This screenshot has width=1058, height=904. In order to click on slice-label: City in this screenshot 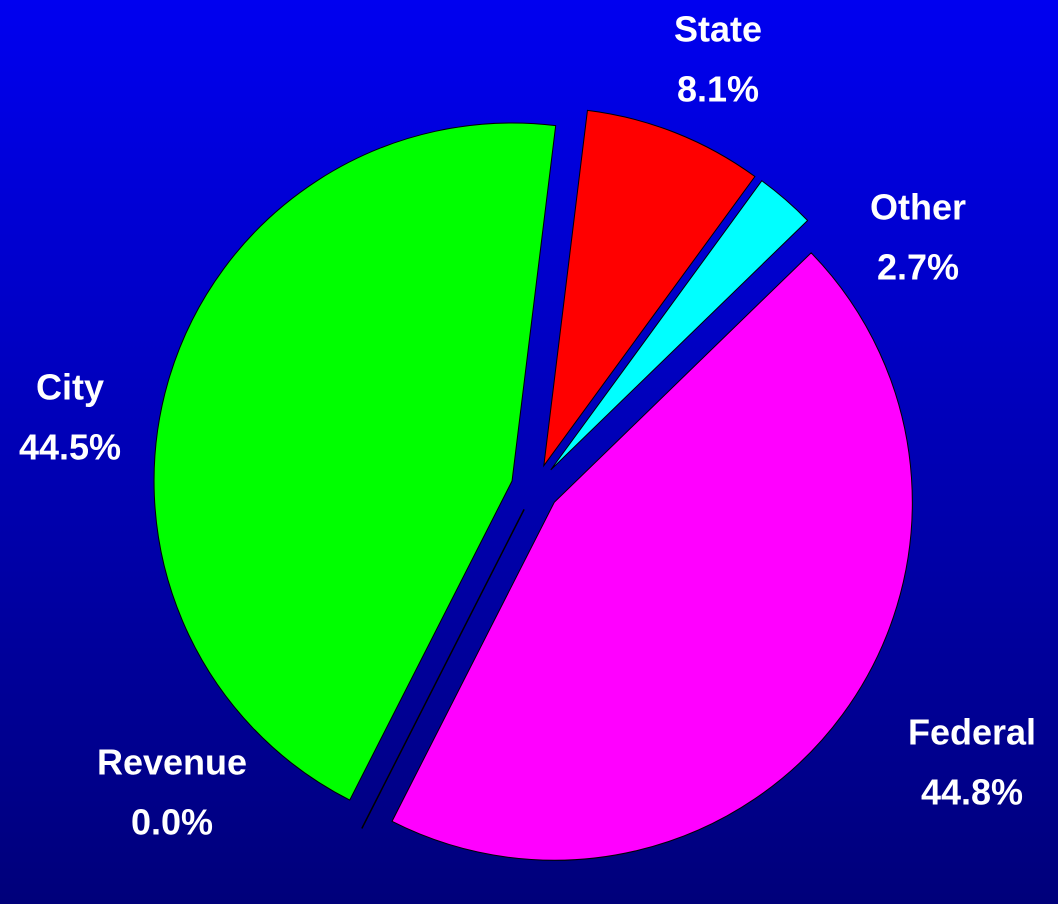, I will do `click(70, 387)`.